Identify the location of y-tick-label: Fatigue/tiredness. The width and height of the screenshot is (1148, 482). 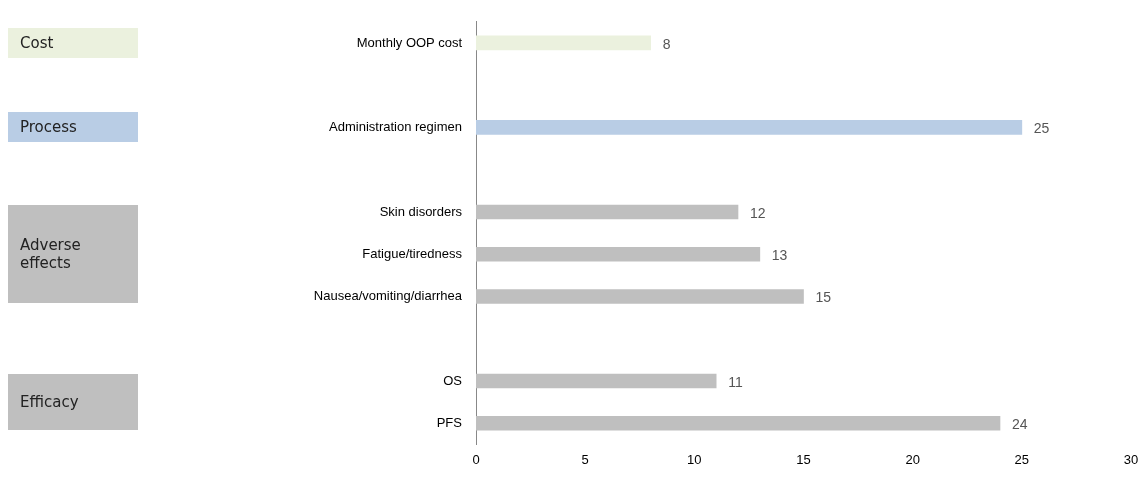
(412, 253).